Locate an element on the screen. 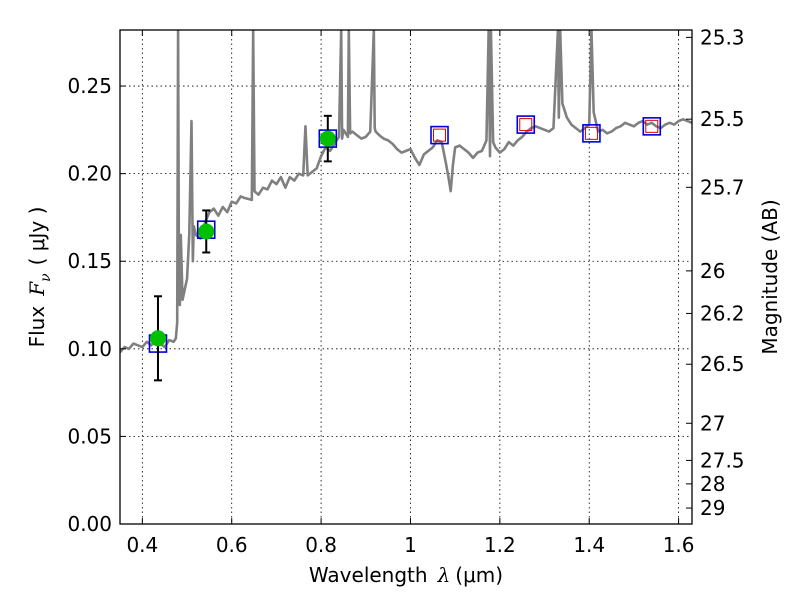  y2-tick-label: 26.2 is located at coordinates (722, 313).